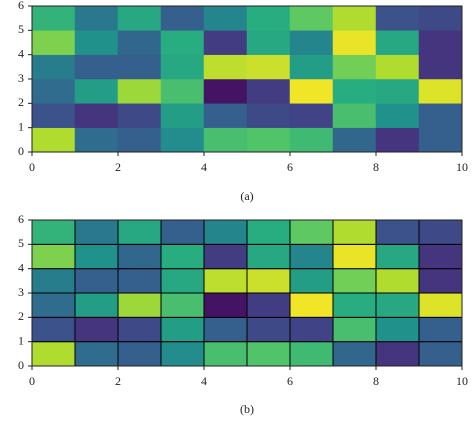 The image size is (474, 440). What do you see at coordinates (118, 381) in the screenshot?
I see `x-tick-label: 2` at bounding box center [118, 381].